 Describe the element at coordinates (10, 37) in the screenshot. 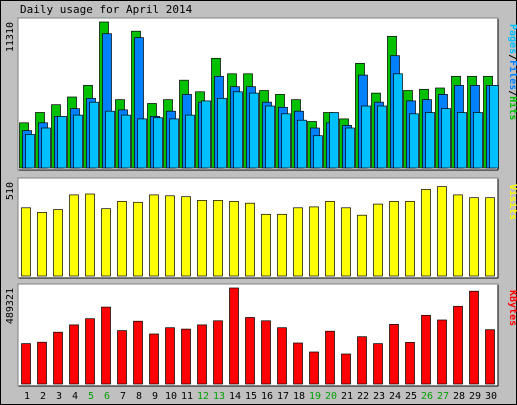

I see `hits-panel-ymax-label: 11310` at that location.